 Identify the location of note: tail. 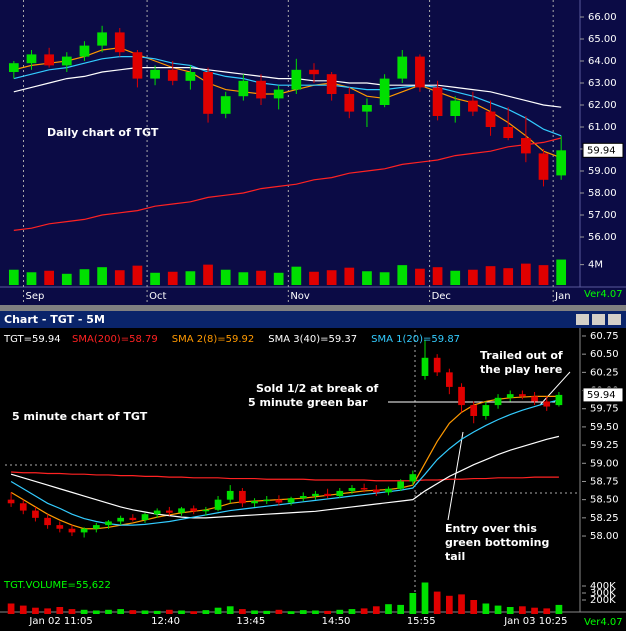
(455, 556).